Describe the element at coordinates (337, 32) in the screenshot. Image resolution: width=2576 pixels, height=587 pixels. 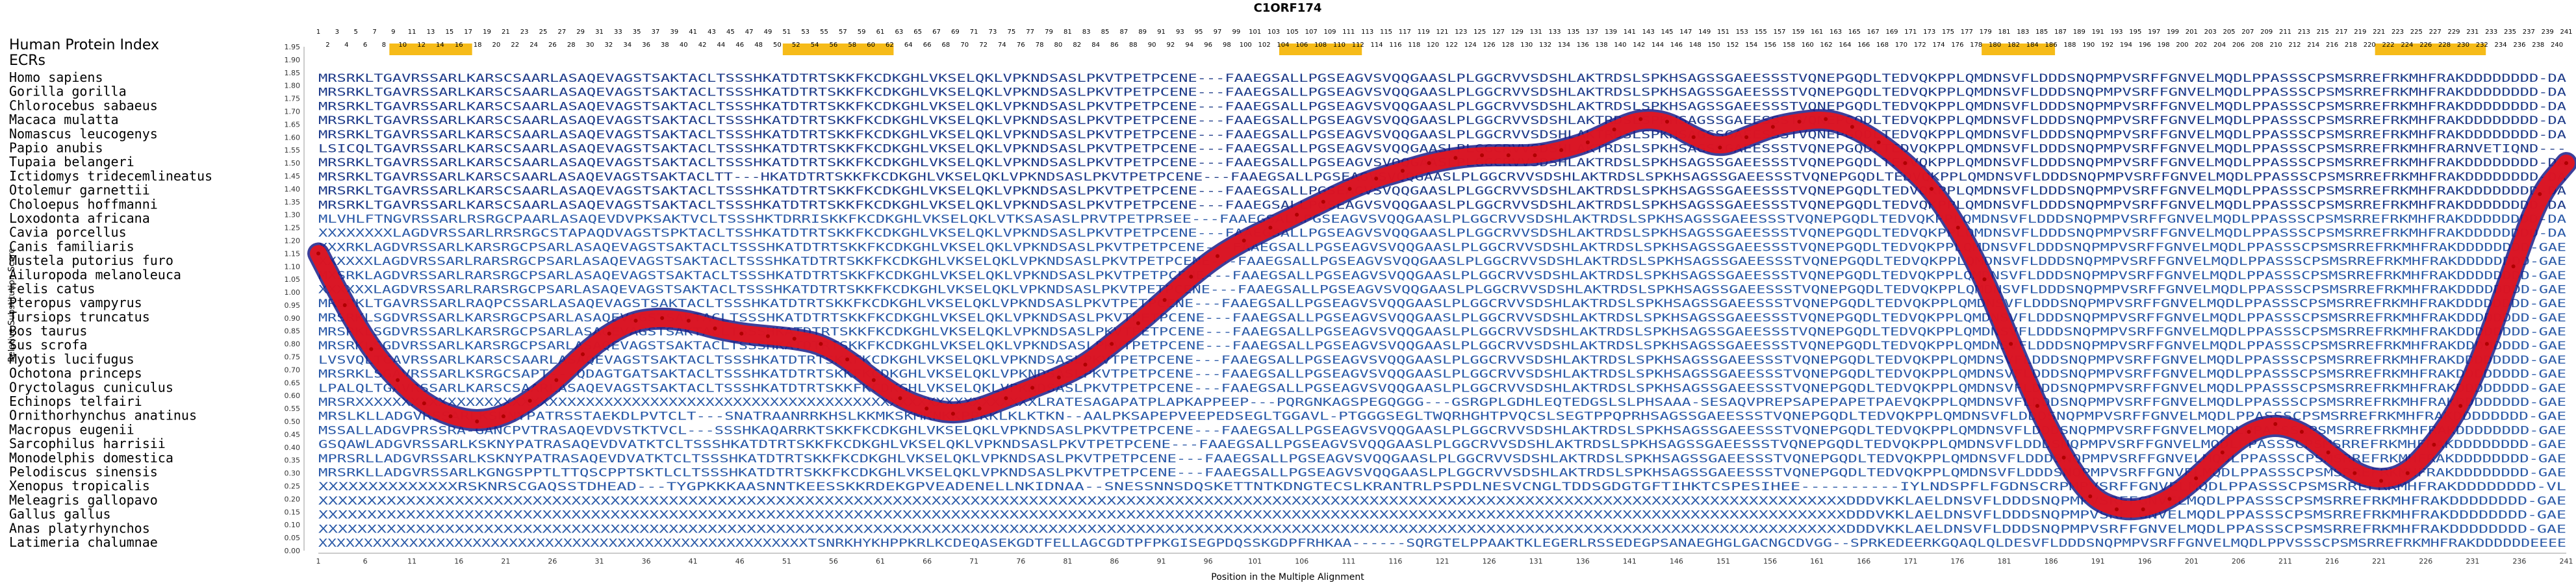
I see `index-number-3: 3` at that location.